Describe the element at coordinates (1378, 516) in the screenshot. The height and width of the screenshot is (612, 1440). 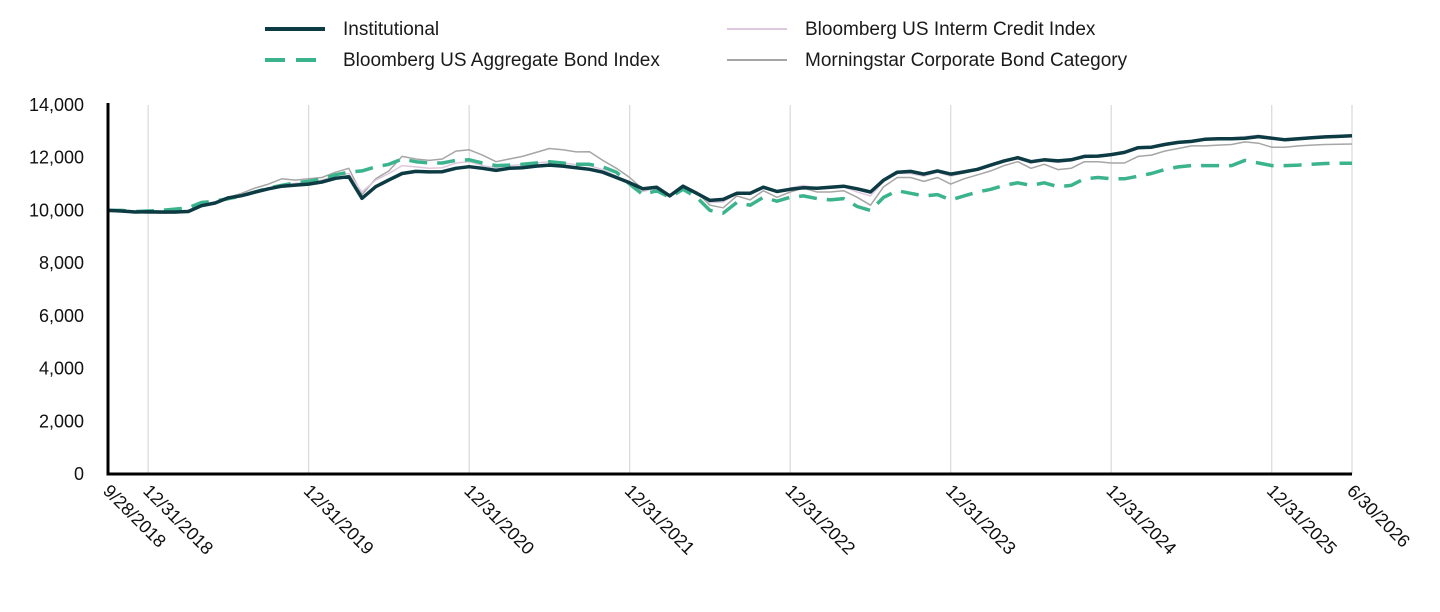
I see `x-tick-label: 6/30/2026` at that location.